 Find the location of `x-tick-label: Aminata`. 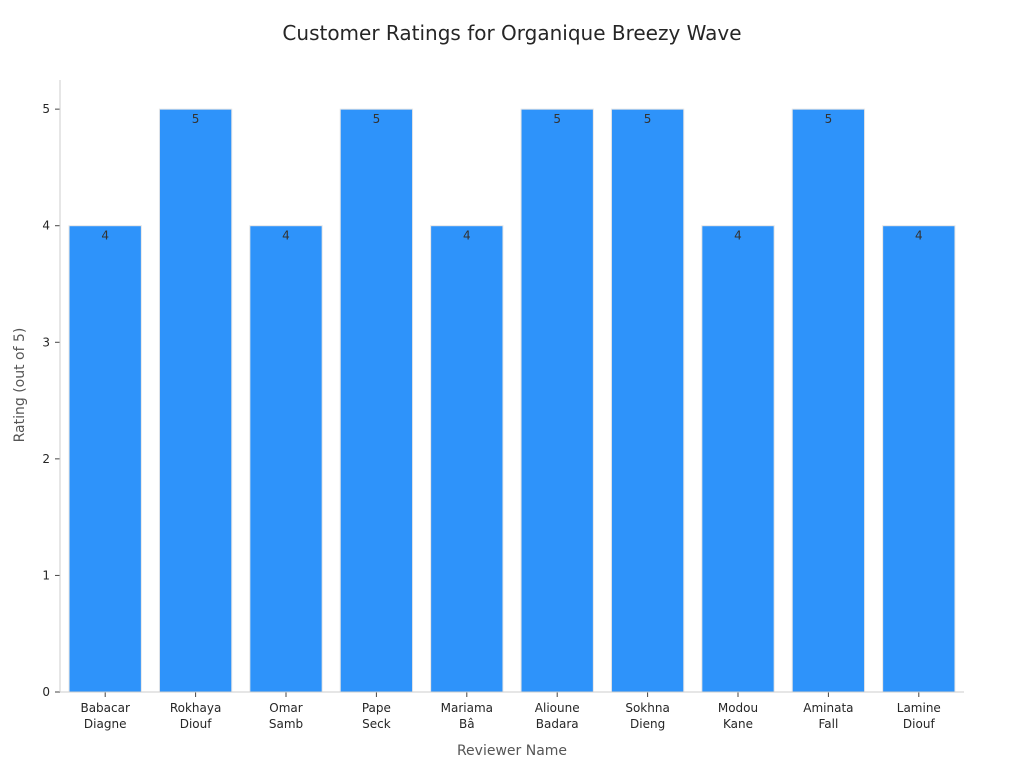

x-tick-label: Aminata is located at coordinates (828, 708).